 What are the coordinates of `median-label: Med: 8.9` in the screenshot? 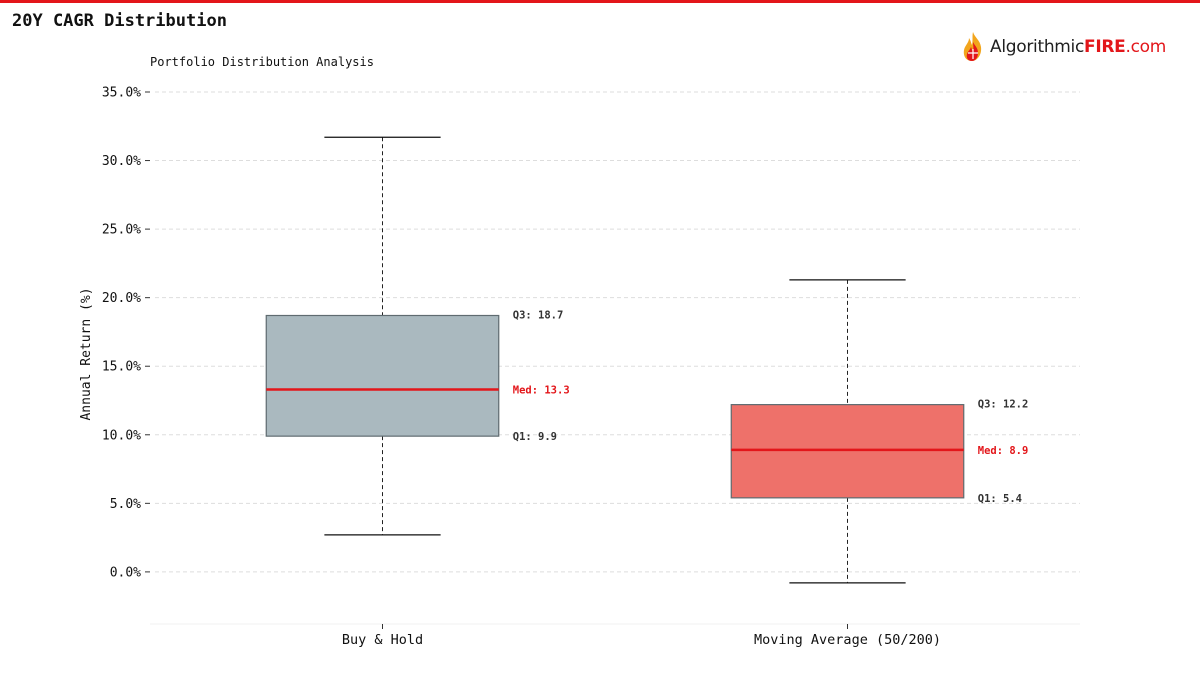 It's located at (1003, 451).